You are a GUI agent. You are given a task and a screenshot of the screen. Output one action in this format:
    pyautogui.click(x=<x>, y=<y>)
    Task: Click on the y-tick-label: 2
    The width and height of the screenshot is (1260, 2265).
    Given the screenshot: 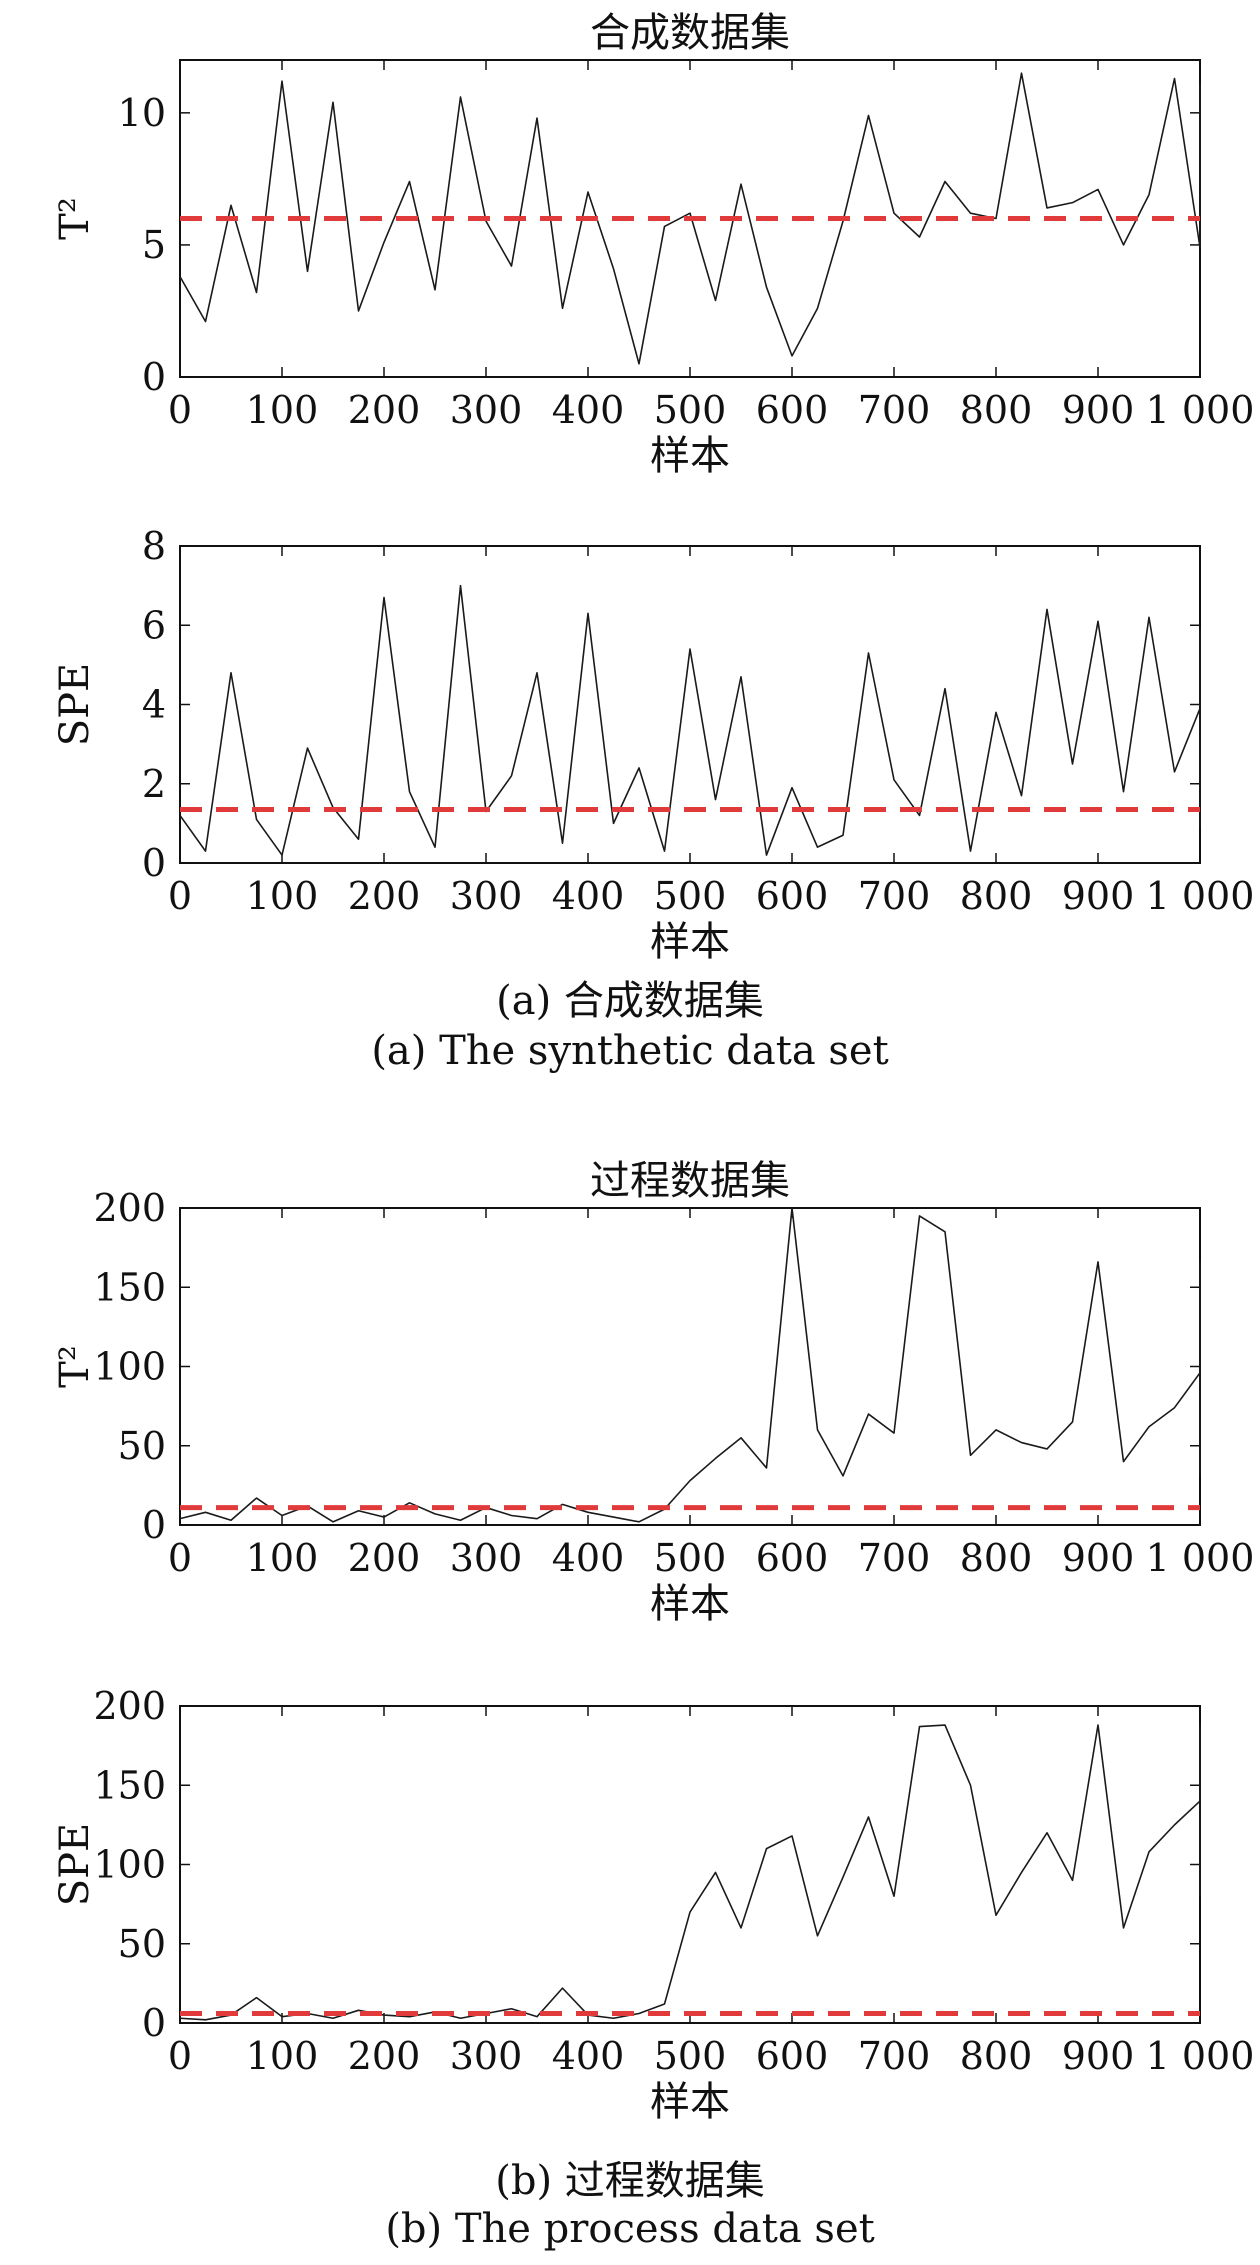 What is the action you would take?
    pyautogui.click(x=154, y=784)
    